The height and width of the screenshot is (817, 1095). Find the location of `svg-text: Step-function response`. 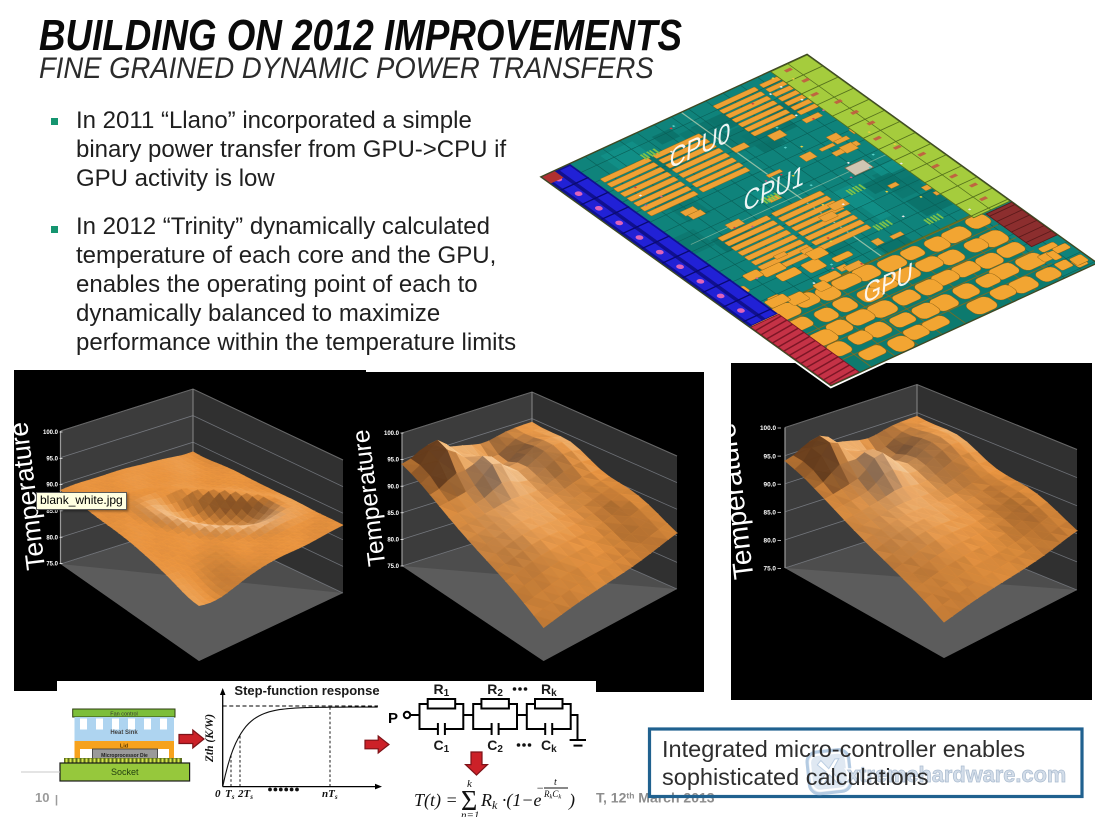

svg-text: Step-function response is located at coordinates (306, 690).